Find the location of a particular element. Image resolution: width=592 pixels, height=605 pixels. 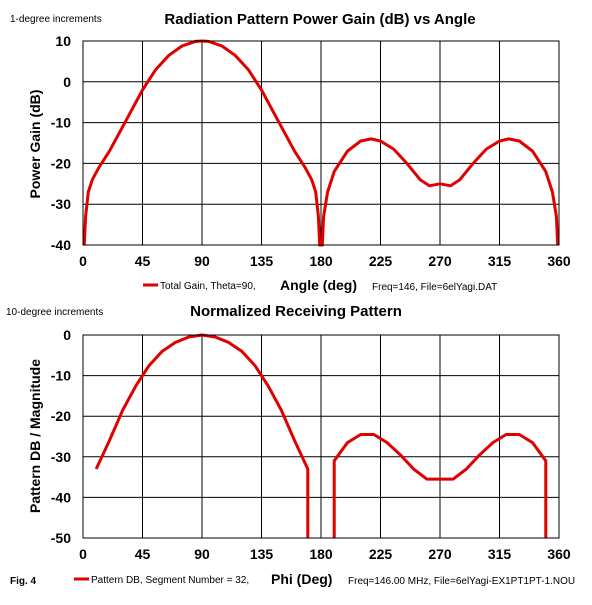

chart1-x-tick-label: 270 is located at coordinates (440, 261).